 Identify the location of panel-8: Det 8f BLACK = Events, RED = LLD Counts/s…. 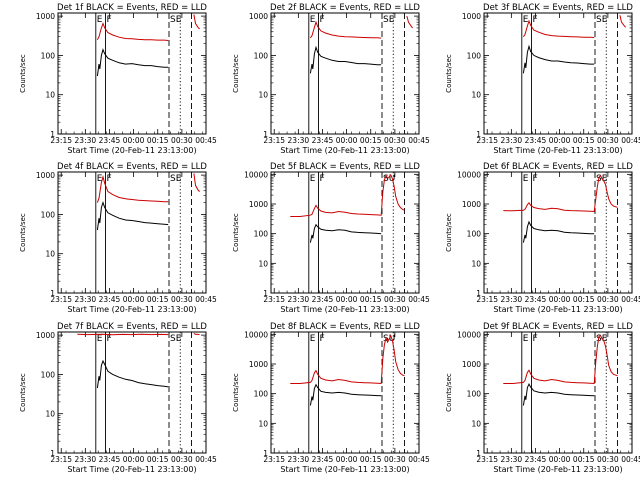
(331, 398).